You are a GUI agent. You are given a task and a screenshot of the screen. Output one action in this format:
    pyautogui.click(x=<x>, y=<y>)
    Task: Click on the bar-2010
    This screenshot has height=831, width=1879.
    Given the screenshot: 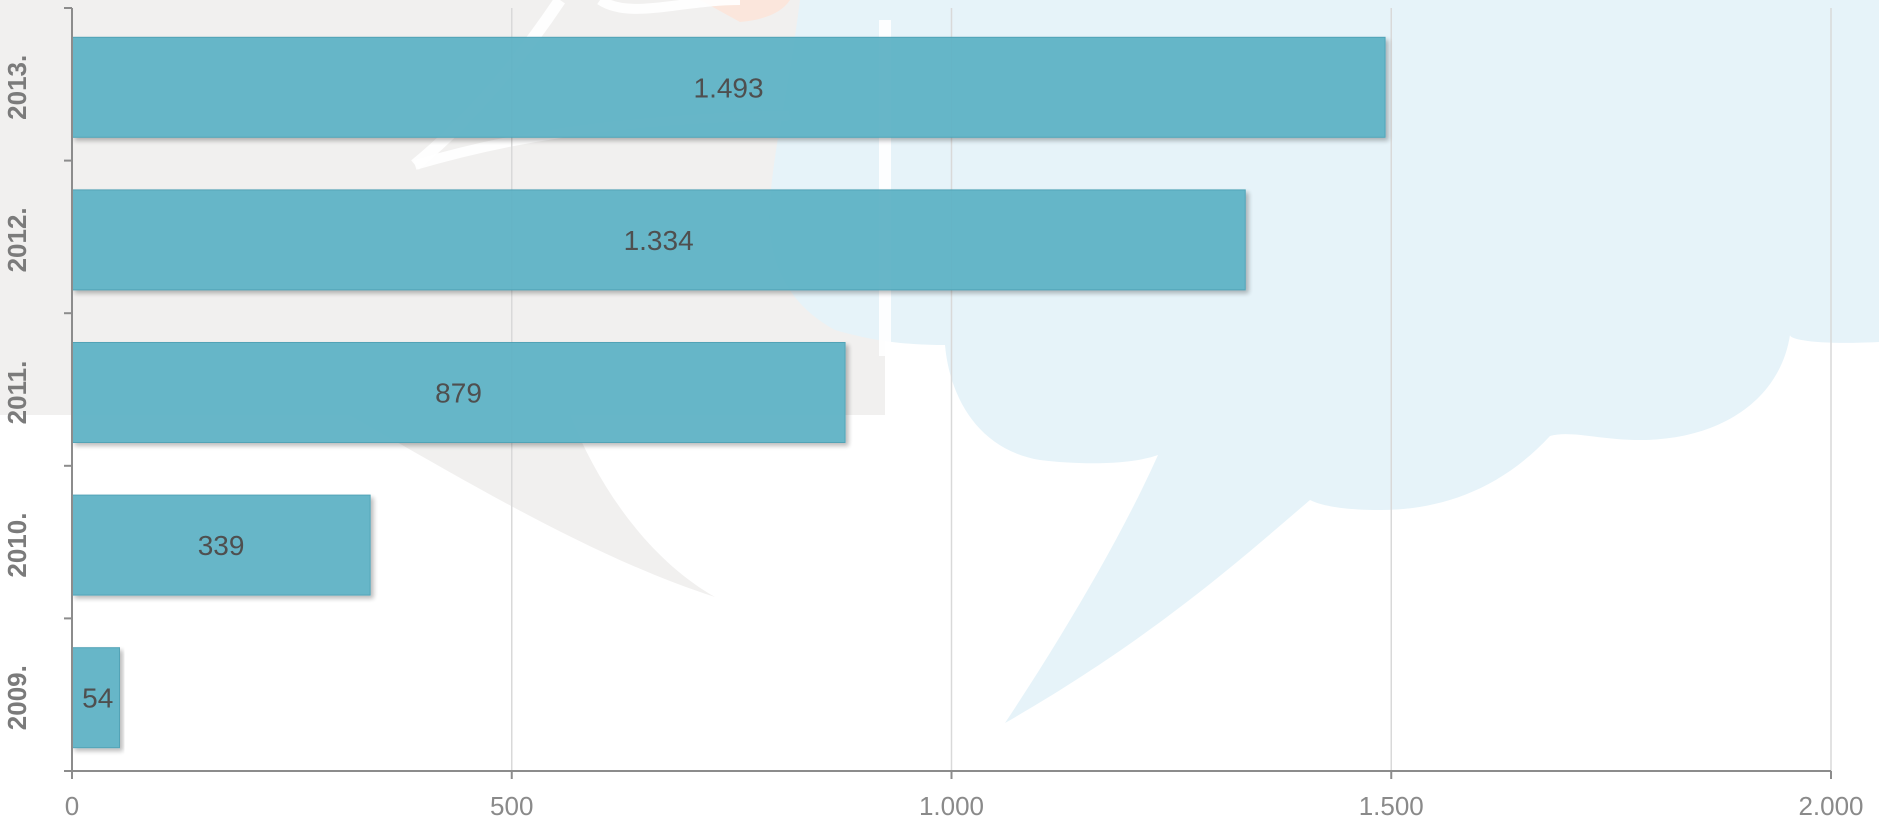 What is the action you would take?
    pyautogui.click(x=221, y=545)
    